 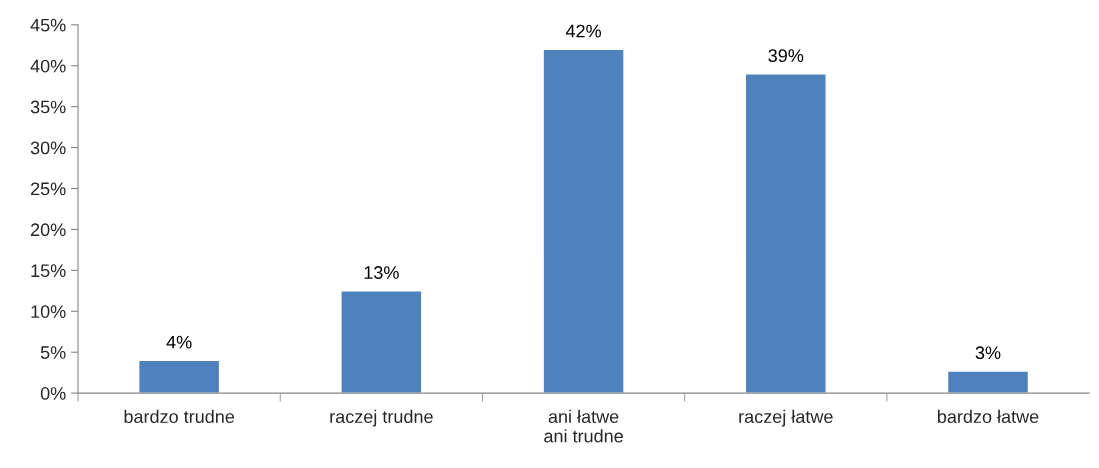 What do you see at coordinates (53, 393) in the screenshot?
I see `y-tick-label: 0%` at bounding box center [53, 393].